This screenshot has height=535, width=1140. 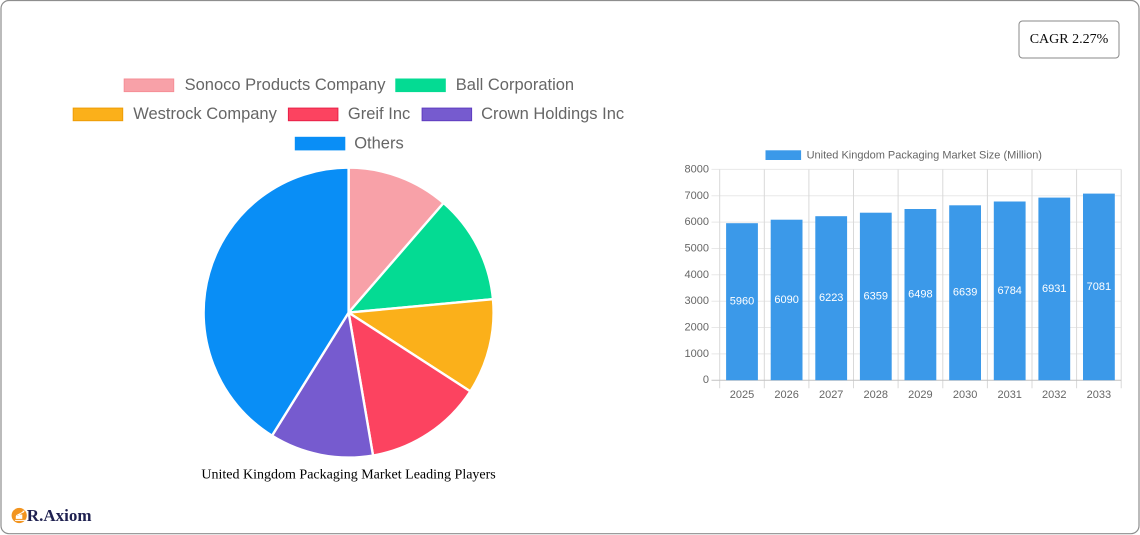 I want to click on svg-text: 8000, so click(x=697, y=169).